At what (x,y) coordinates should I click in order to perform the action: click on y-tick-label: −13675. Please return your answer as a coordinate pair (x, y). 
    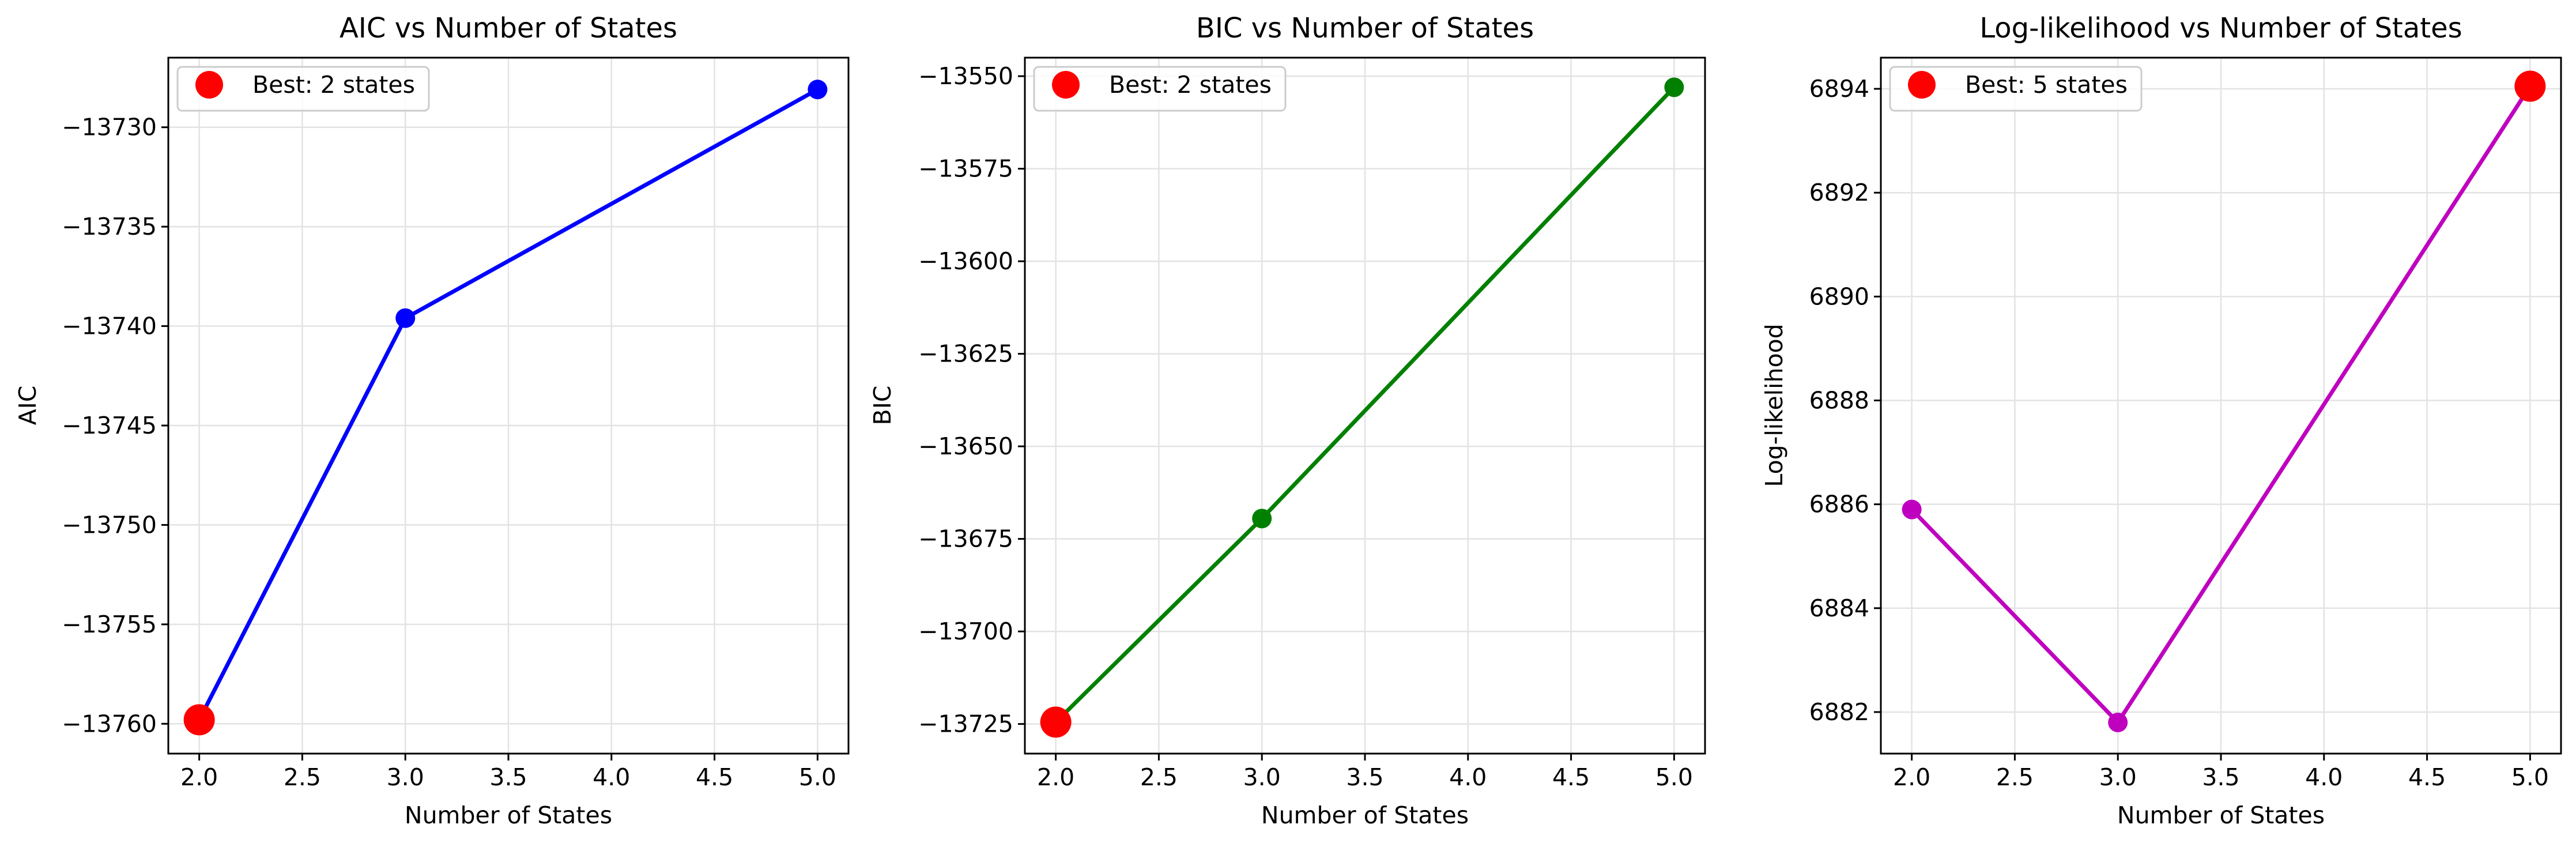
    Looking at the image, I should click on (965, 539).